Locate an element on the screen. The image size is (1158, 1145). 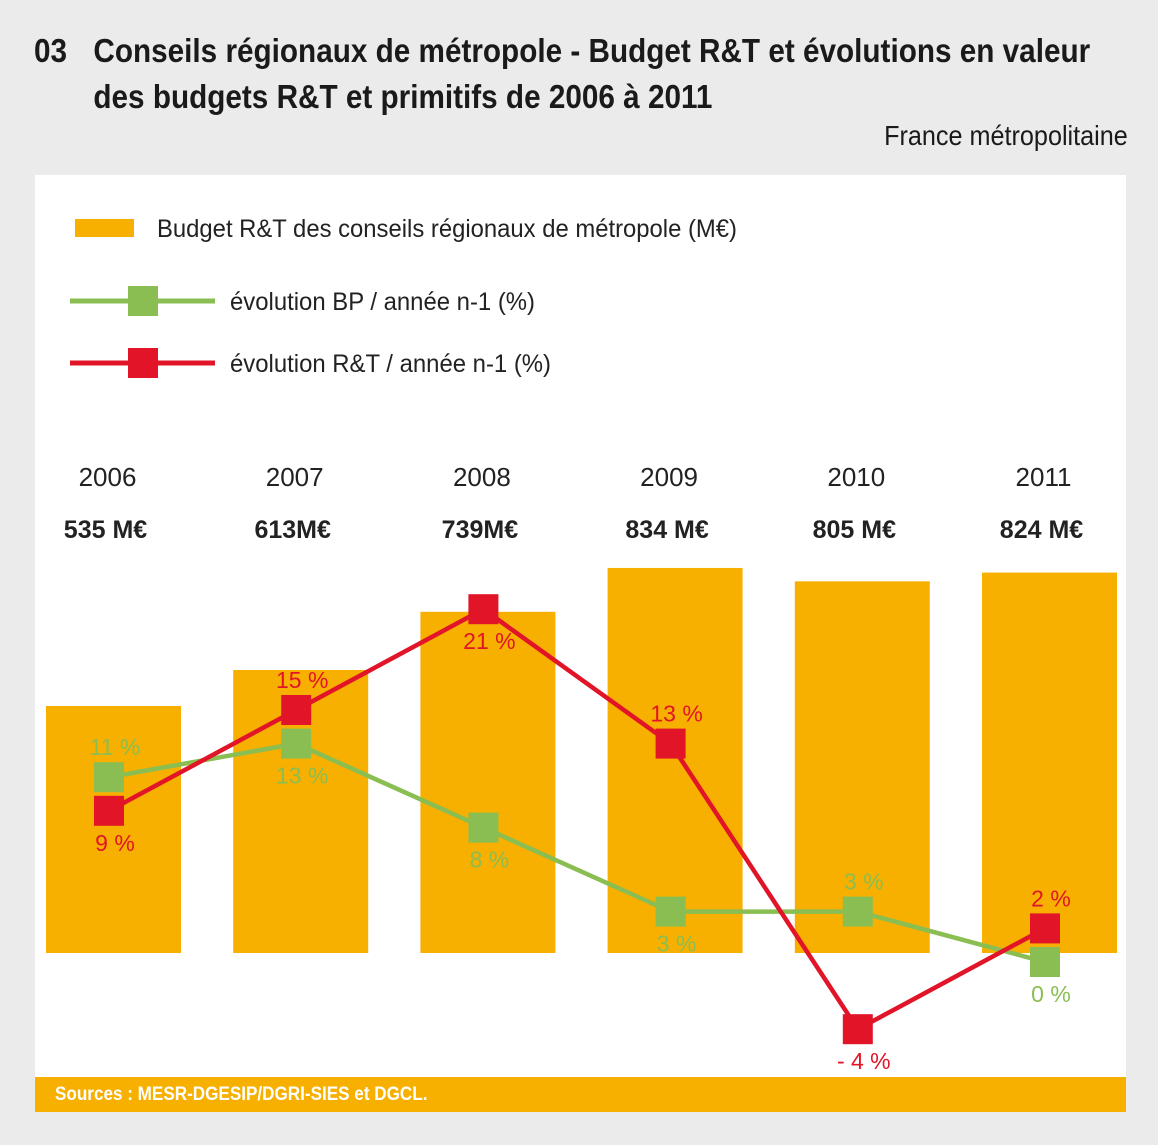
legend-label-bp: évolution BP / année n-1 (%) is located at coordinates (382, 302).